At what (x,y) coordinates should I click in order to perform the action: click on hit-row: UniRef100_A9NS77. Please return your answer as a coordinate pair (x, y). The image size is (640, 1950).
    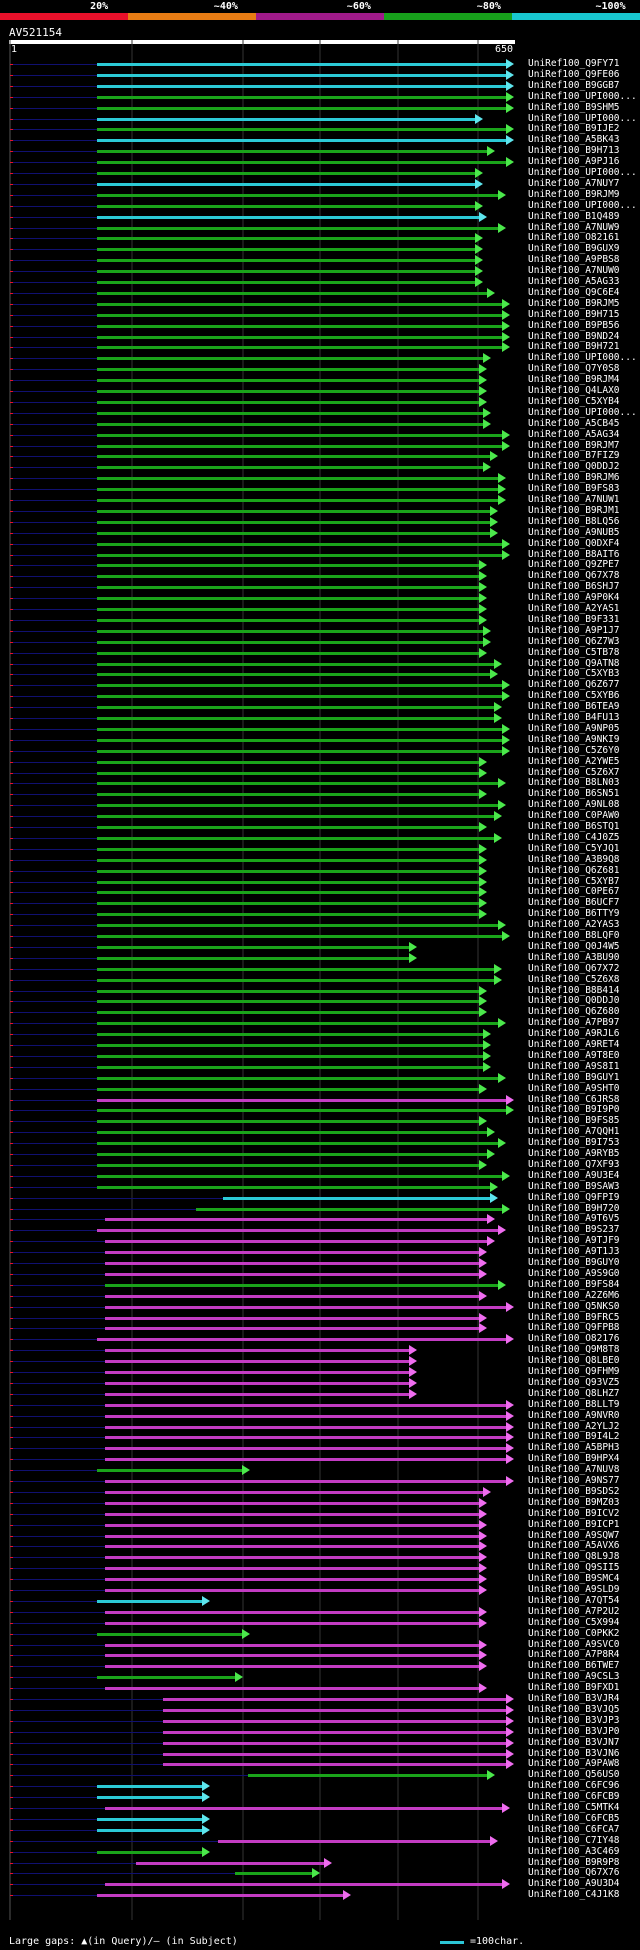
    Looking at the image, I should click on (320, 1480).